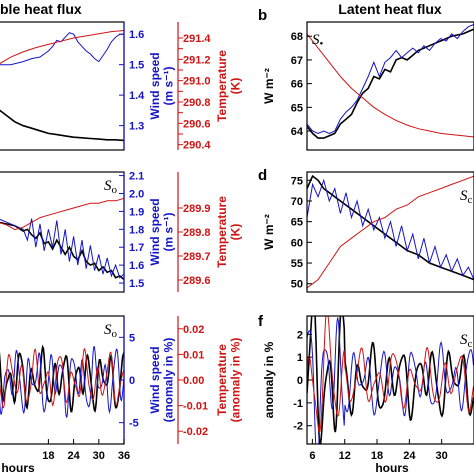 The height and width of the screenshot is (474, 474). I want to click on x-tick-label-e-2: 30, so click(99, 456).